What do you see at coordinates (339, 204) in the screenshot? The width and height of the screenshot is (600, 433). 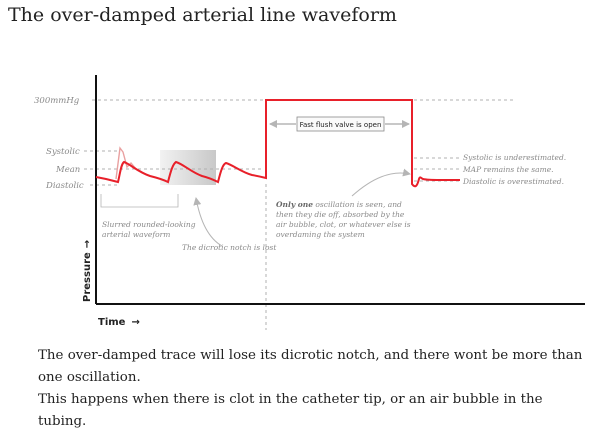 I see `oscillation-label-line1: Only one oscillation is seen, and` at bounding box center [339, 204].